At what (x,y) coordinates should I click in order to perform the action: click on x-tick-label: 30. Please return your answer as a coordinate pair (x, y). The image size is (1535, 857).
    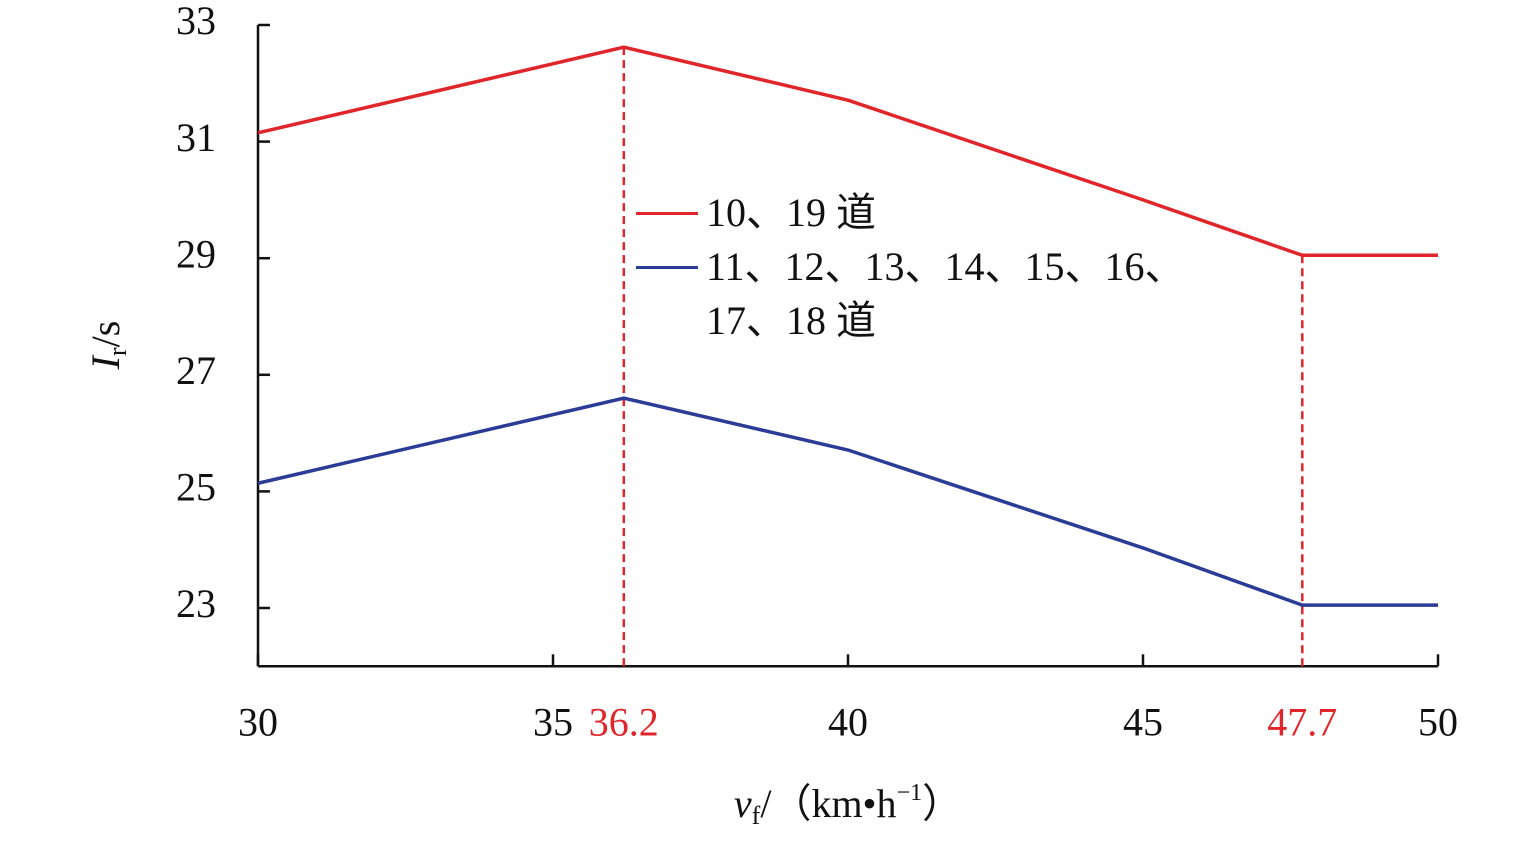
    Looking at the image, I should click on (258, 721).